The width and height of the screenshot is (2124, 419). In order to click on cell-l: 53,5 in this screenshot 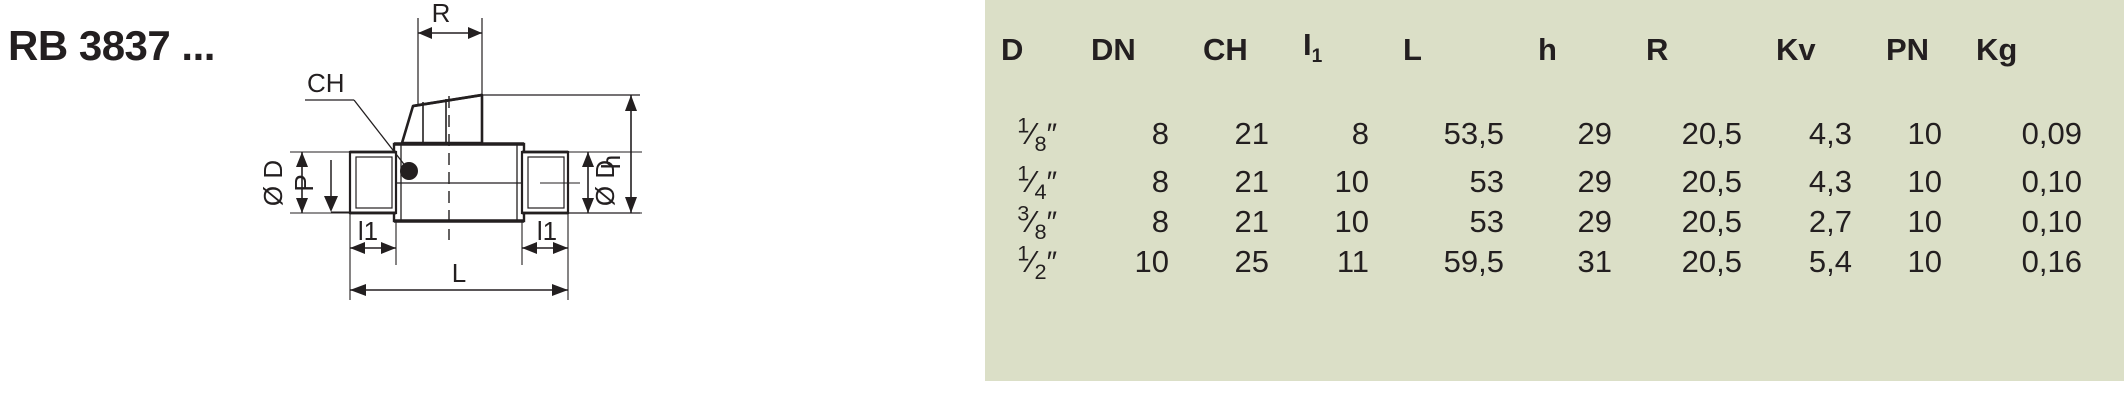, I will do `click(1473, 133)`.